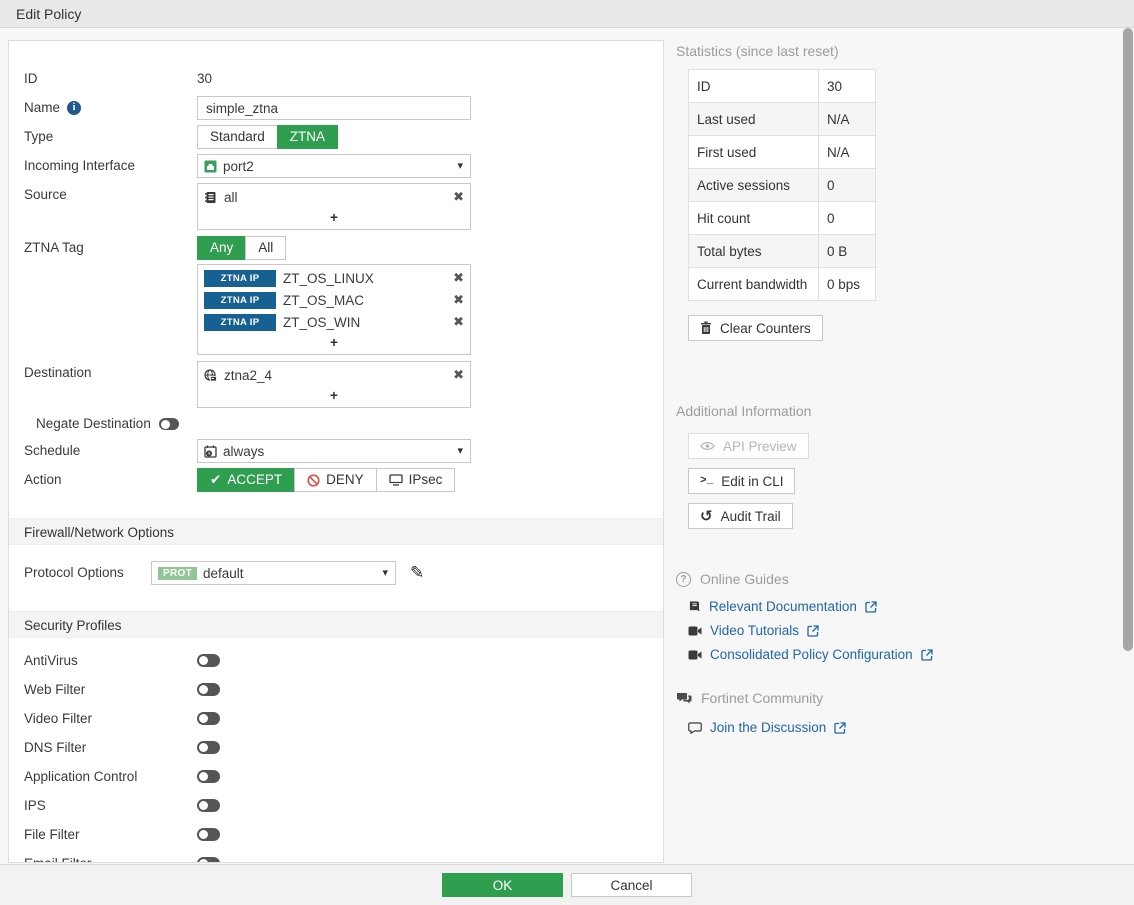 The width and height of the screenshot is (1134, 905). I want to click on schedule-value: always, so click(244, 451).